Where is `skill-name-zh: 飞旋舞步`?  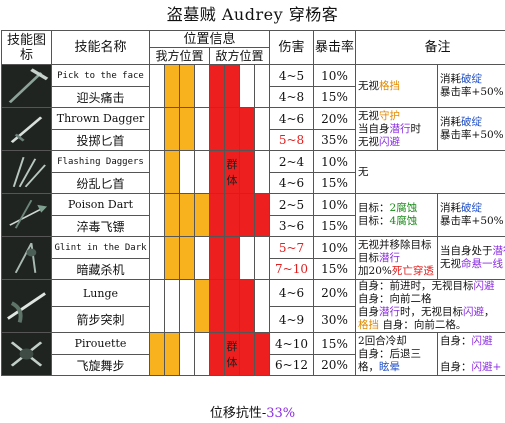
skill-name-zh: 飞旋舞步 is located at coordinates (100, 365).